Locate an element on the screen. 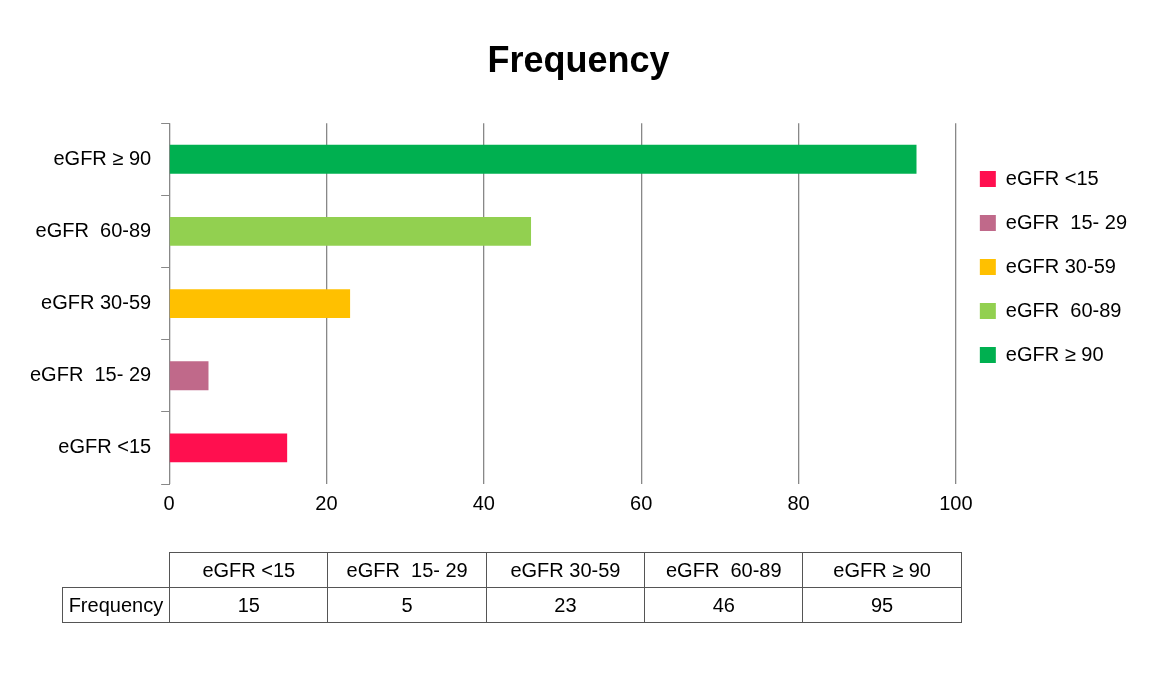  x-tick-label: 20 is located at coordinates (326, 502).